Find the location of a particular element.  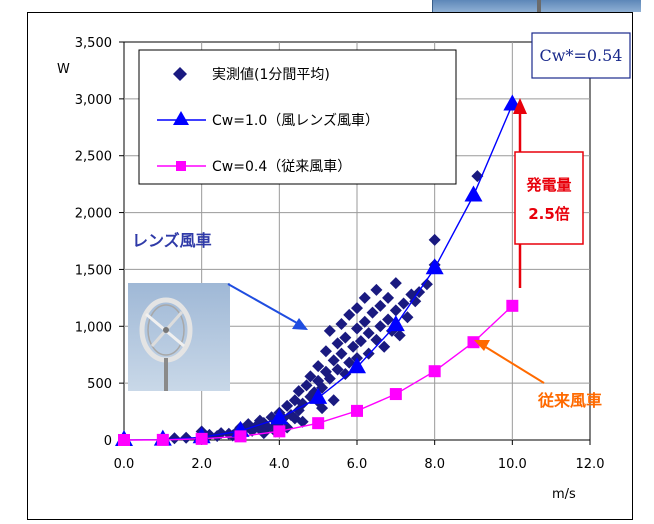

x-tick-label: 4.0 is located at coordinates (279, 464).